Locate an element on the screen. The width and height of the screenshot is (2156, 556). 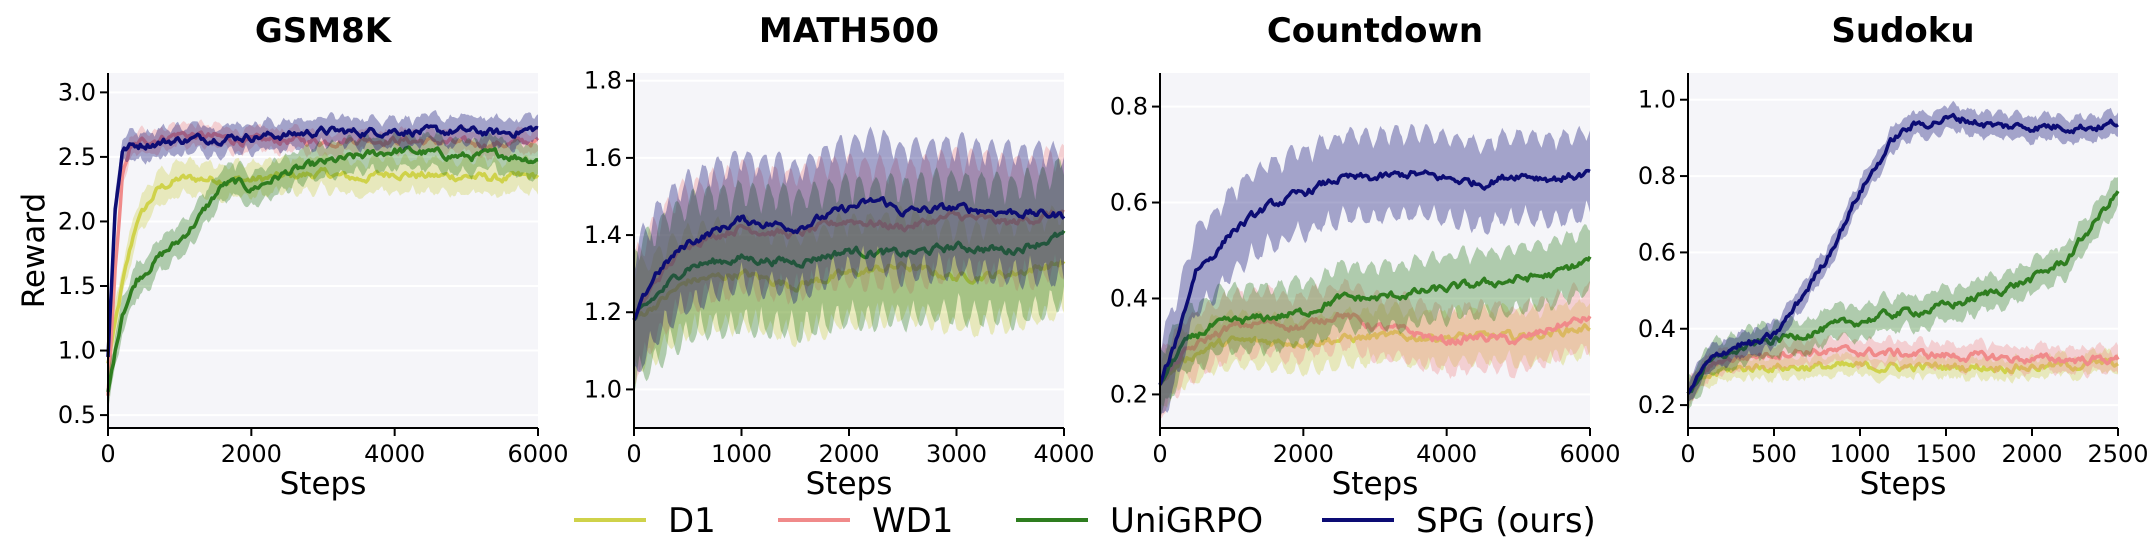
legend-item: UniGRPO is located at coordinates (1139, 521).